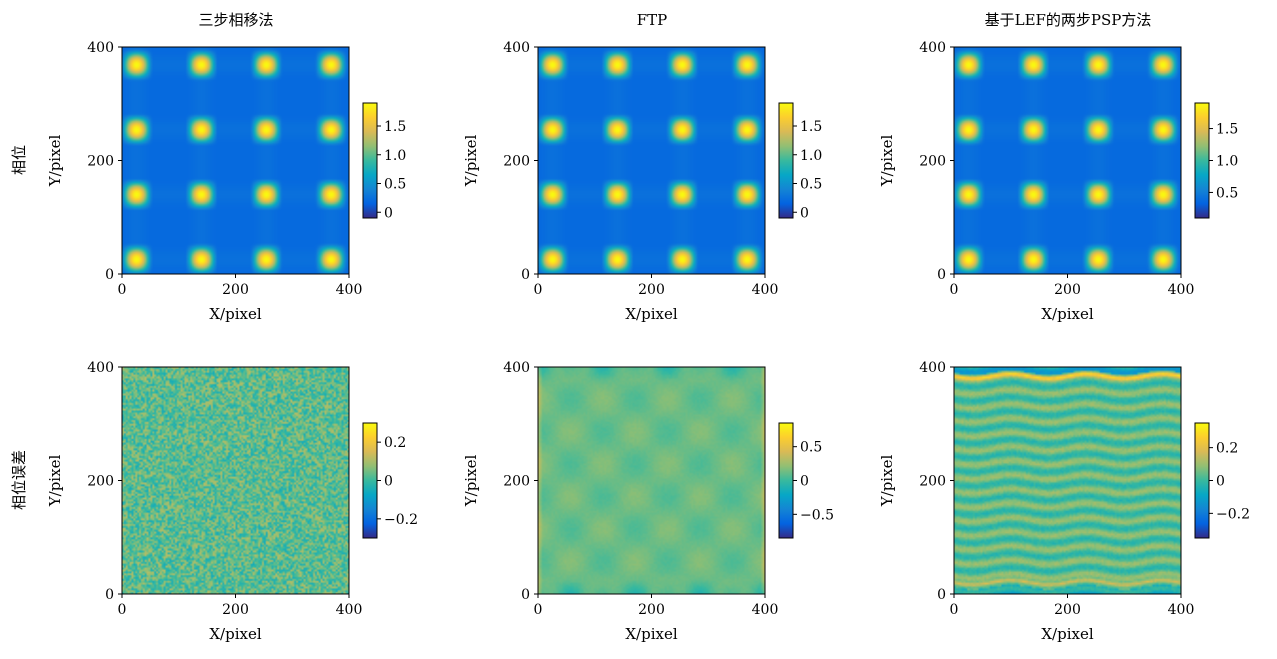 The image size is (1277, 659). Describe the element at coordinates (1068, 20) in the screenshot. I see `column-title-lef: 基于LEF的两步PSP方法` at that location.